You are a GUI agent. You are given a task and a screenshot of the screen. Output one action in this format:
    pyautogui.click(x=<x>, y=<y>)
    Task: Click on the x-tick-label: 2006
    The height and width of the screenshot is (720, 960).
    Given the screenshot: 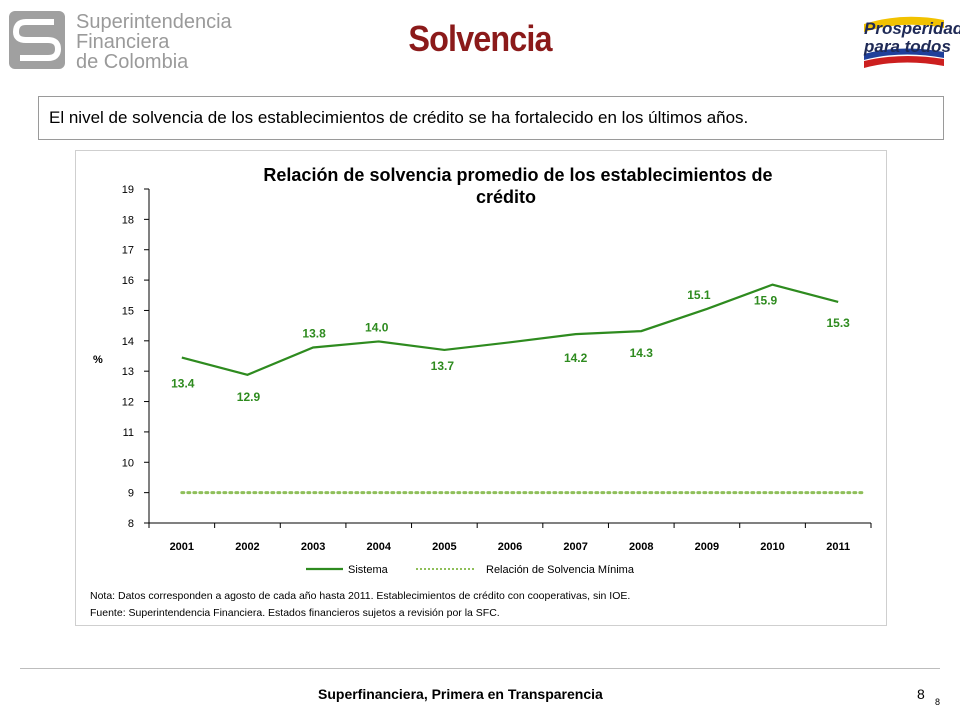 What is the action you would take?
    pyautogui.click(x=510, y=547)
    